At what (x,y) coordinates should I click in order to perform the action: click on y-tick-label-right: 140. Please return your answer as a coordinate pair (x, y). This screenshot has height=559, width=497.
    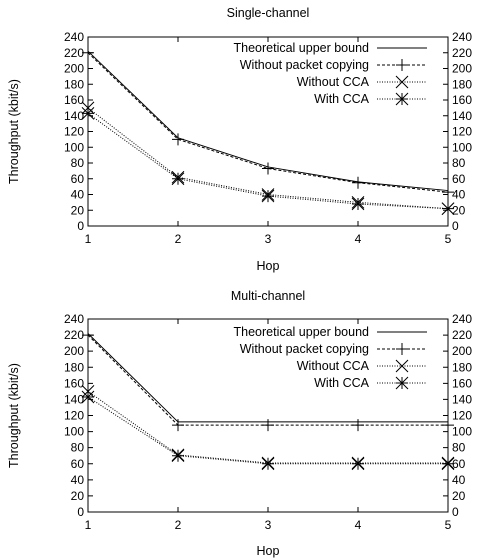
    Looking at the image, I should click on (462, 116).